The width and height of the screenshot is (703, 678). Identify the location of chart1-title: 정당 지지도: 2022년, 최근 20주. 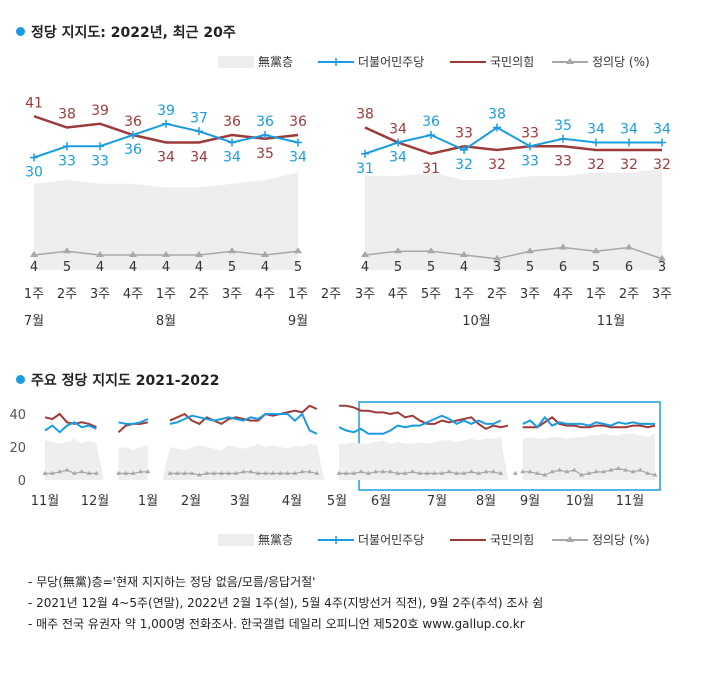
(126, 32).